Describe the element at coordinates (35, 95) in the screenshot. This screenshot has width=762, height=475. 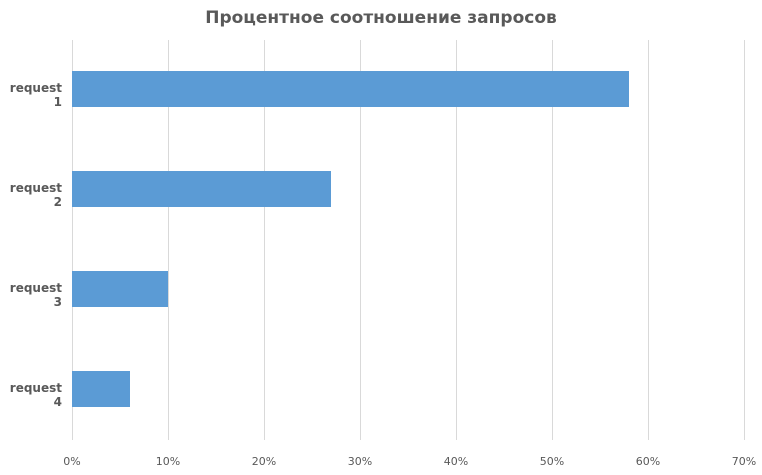
I see `category-label: request 1` at that location.